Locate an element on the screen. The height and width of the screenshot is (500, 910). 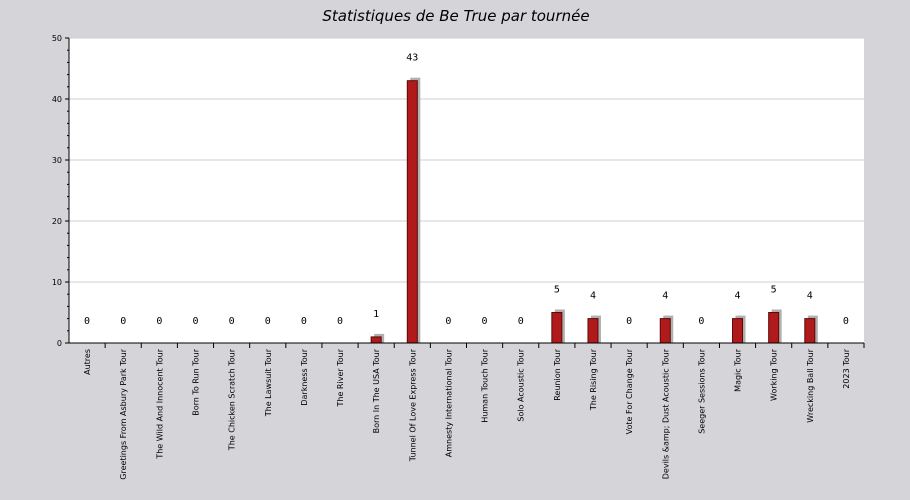
x-tick-label: Magic Tour is located at coordinates (738, 370).